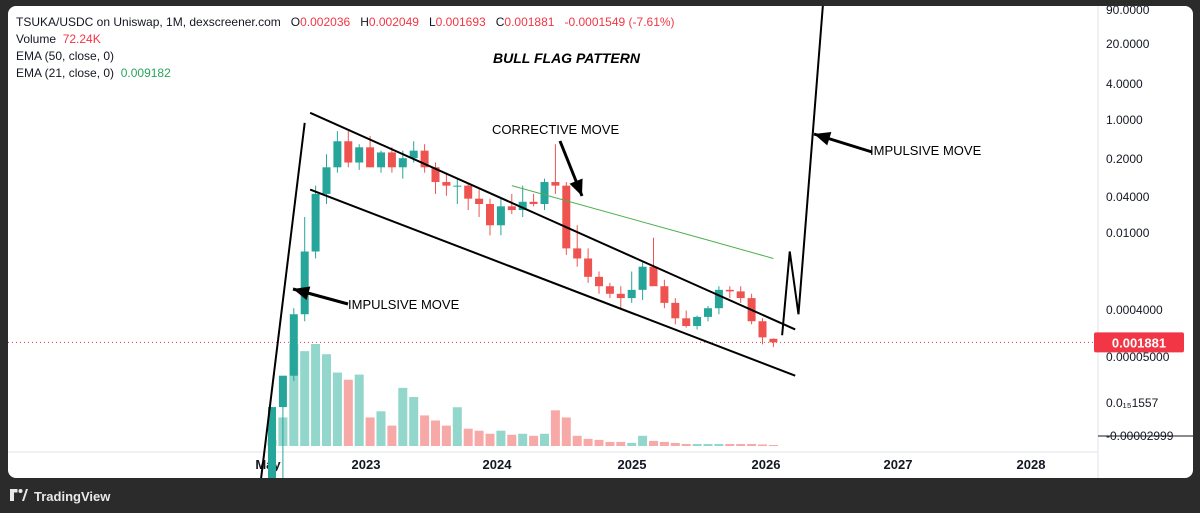 The height and width of the screenshot is (513, 1200). I want to click on open-value: 0.002036, so click(325, 22).